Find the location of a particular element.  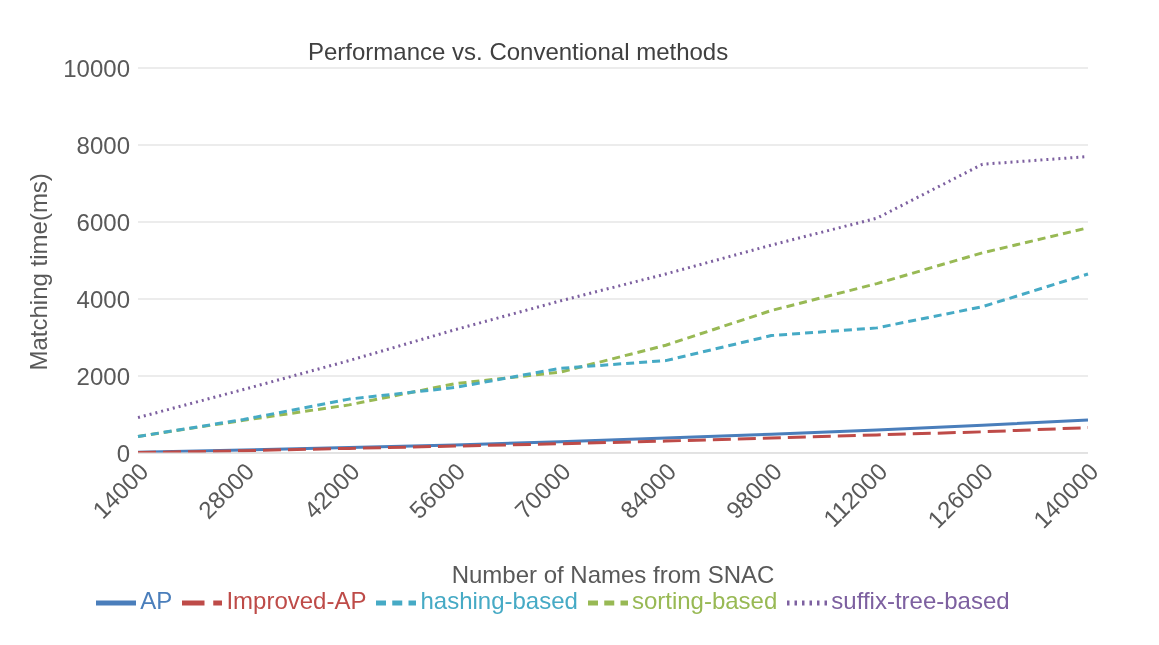

y-tick-label: 10000 is located at coordinates (96, 68).